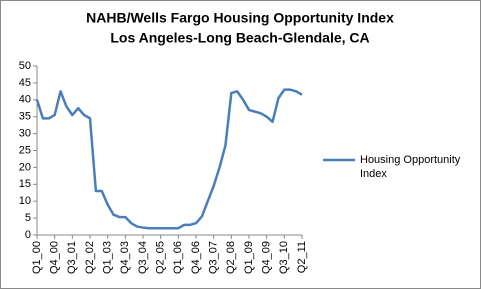  Describe the element at coordinates (161, 257) in the screenshot. I see `x-tick-label: Q2_05` at that location.